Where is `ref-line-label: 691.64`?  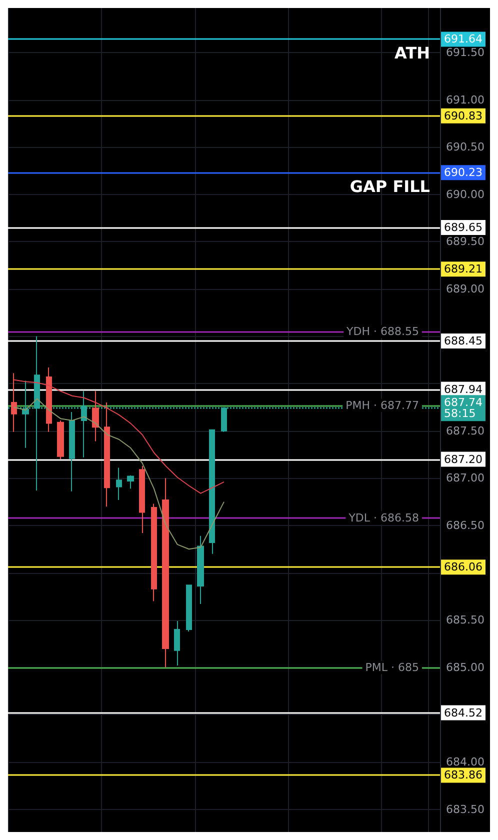 ref-line-label: 691.64 is located at coordinates (463, 39).